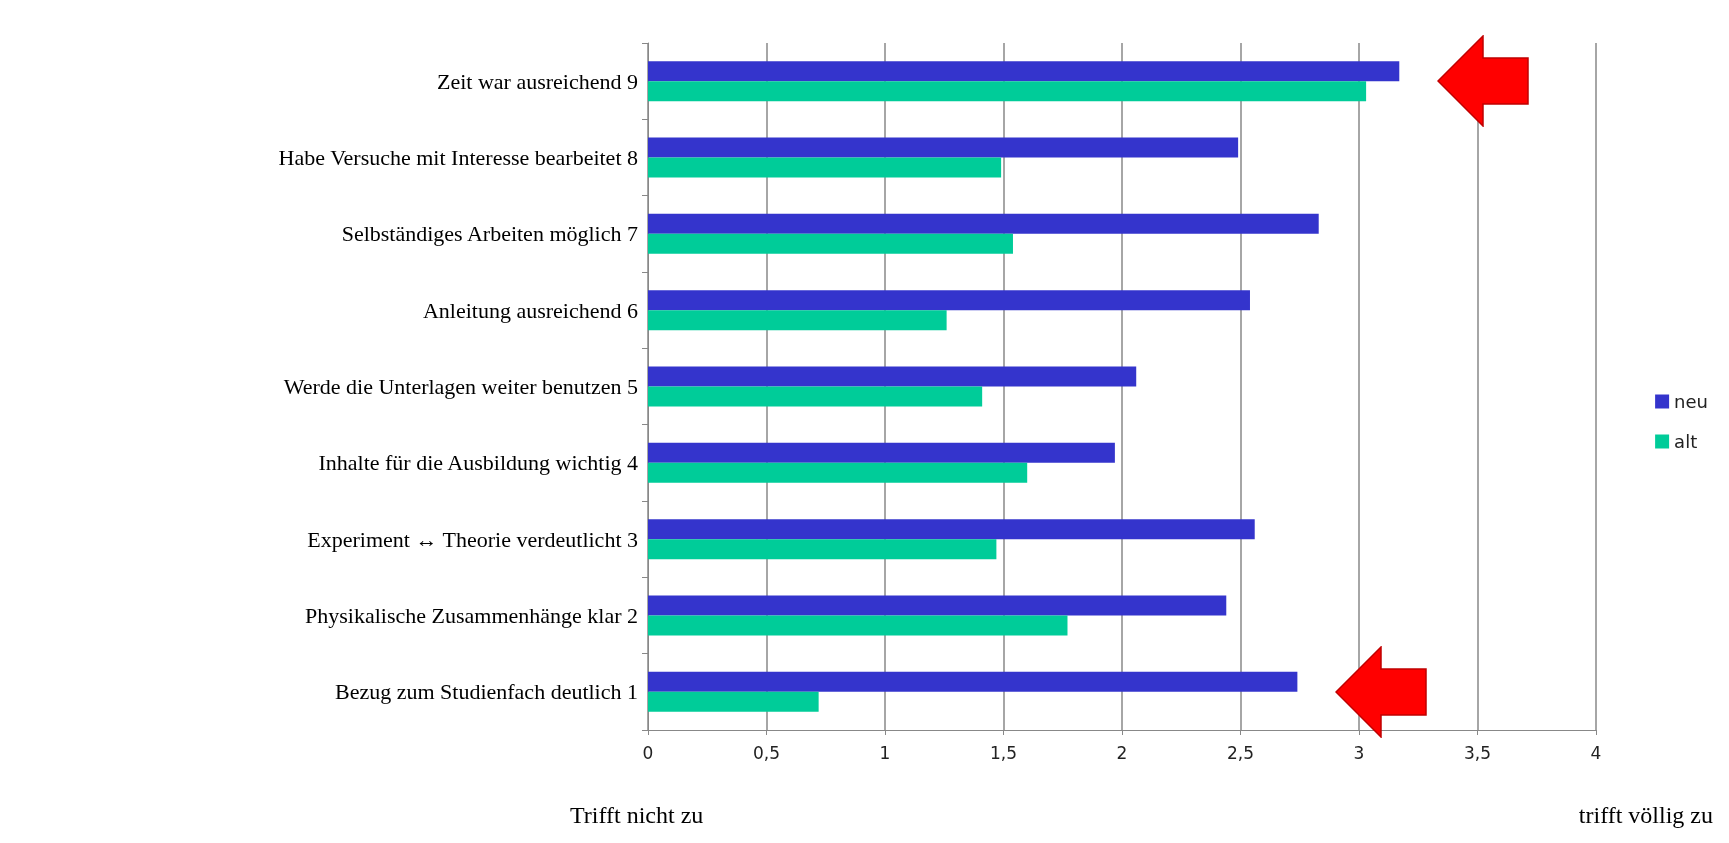  What do you see at coordinates (1359, 752) in the screenshot?
I see `x-tick-label: 3` at bounding box center [1359, 752].